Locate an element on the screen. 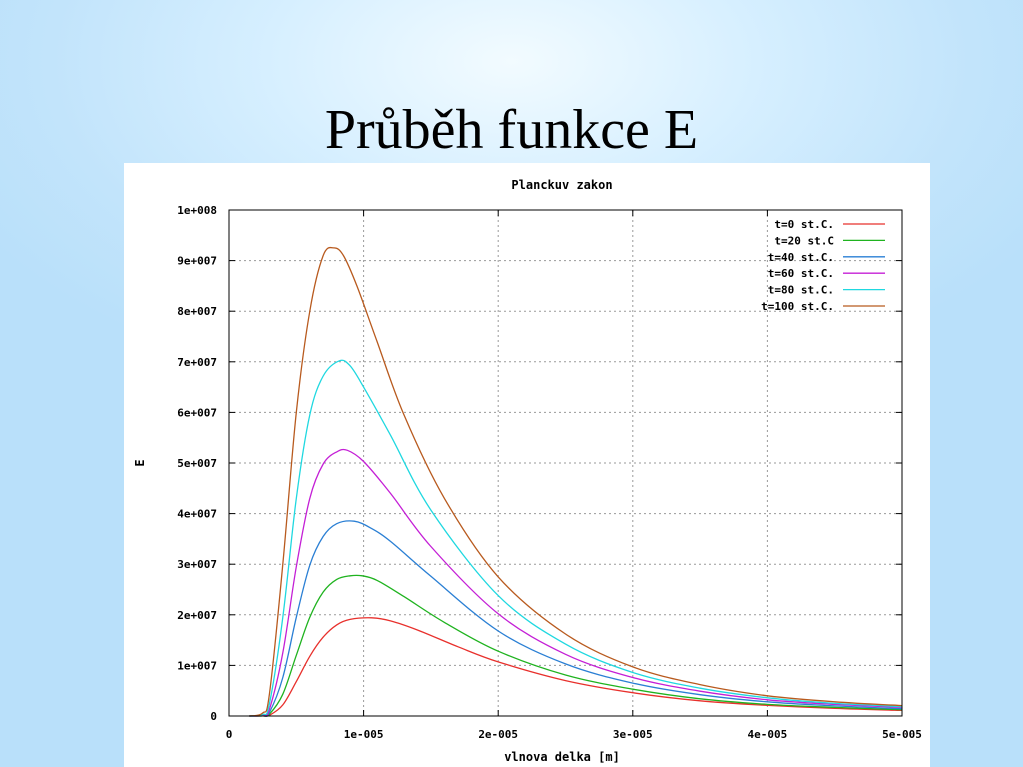 The image size is (1023, 767). y-tick-label: 1e+008 is located at coordinates (197, 210).